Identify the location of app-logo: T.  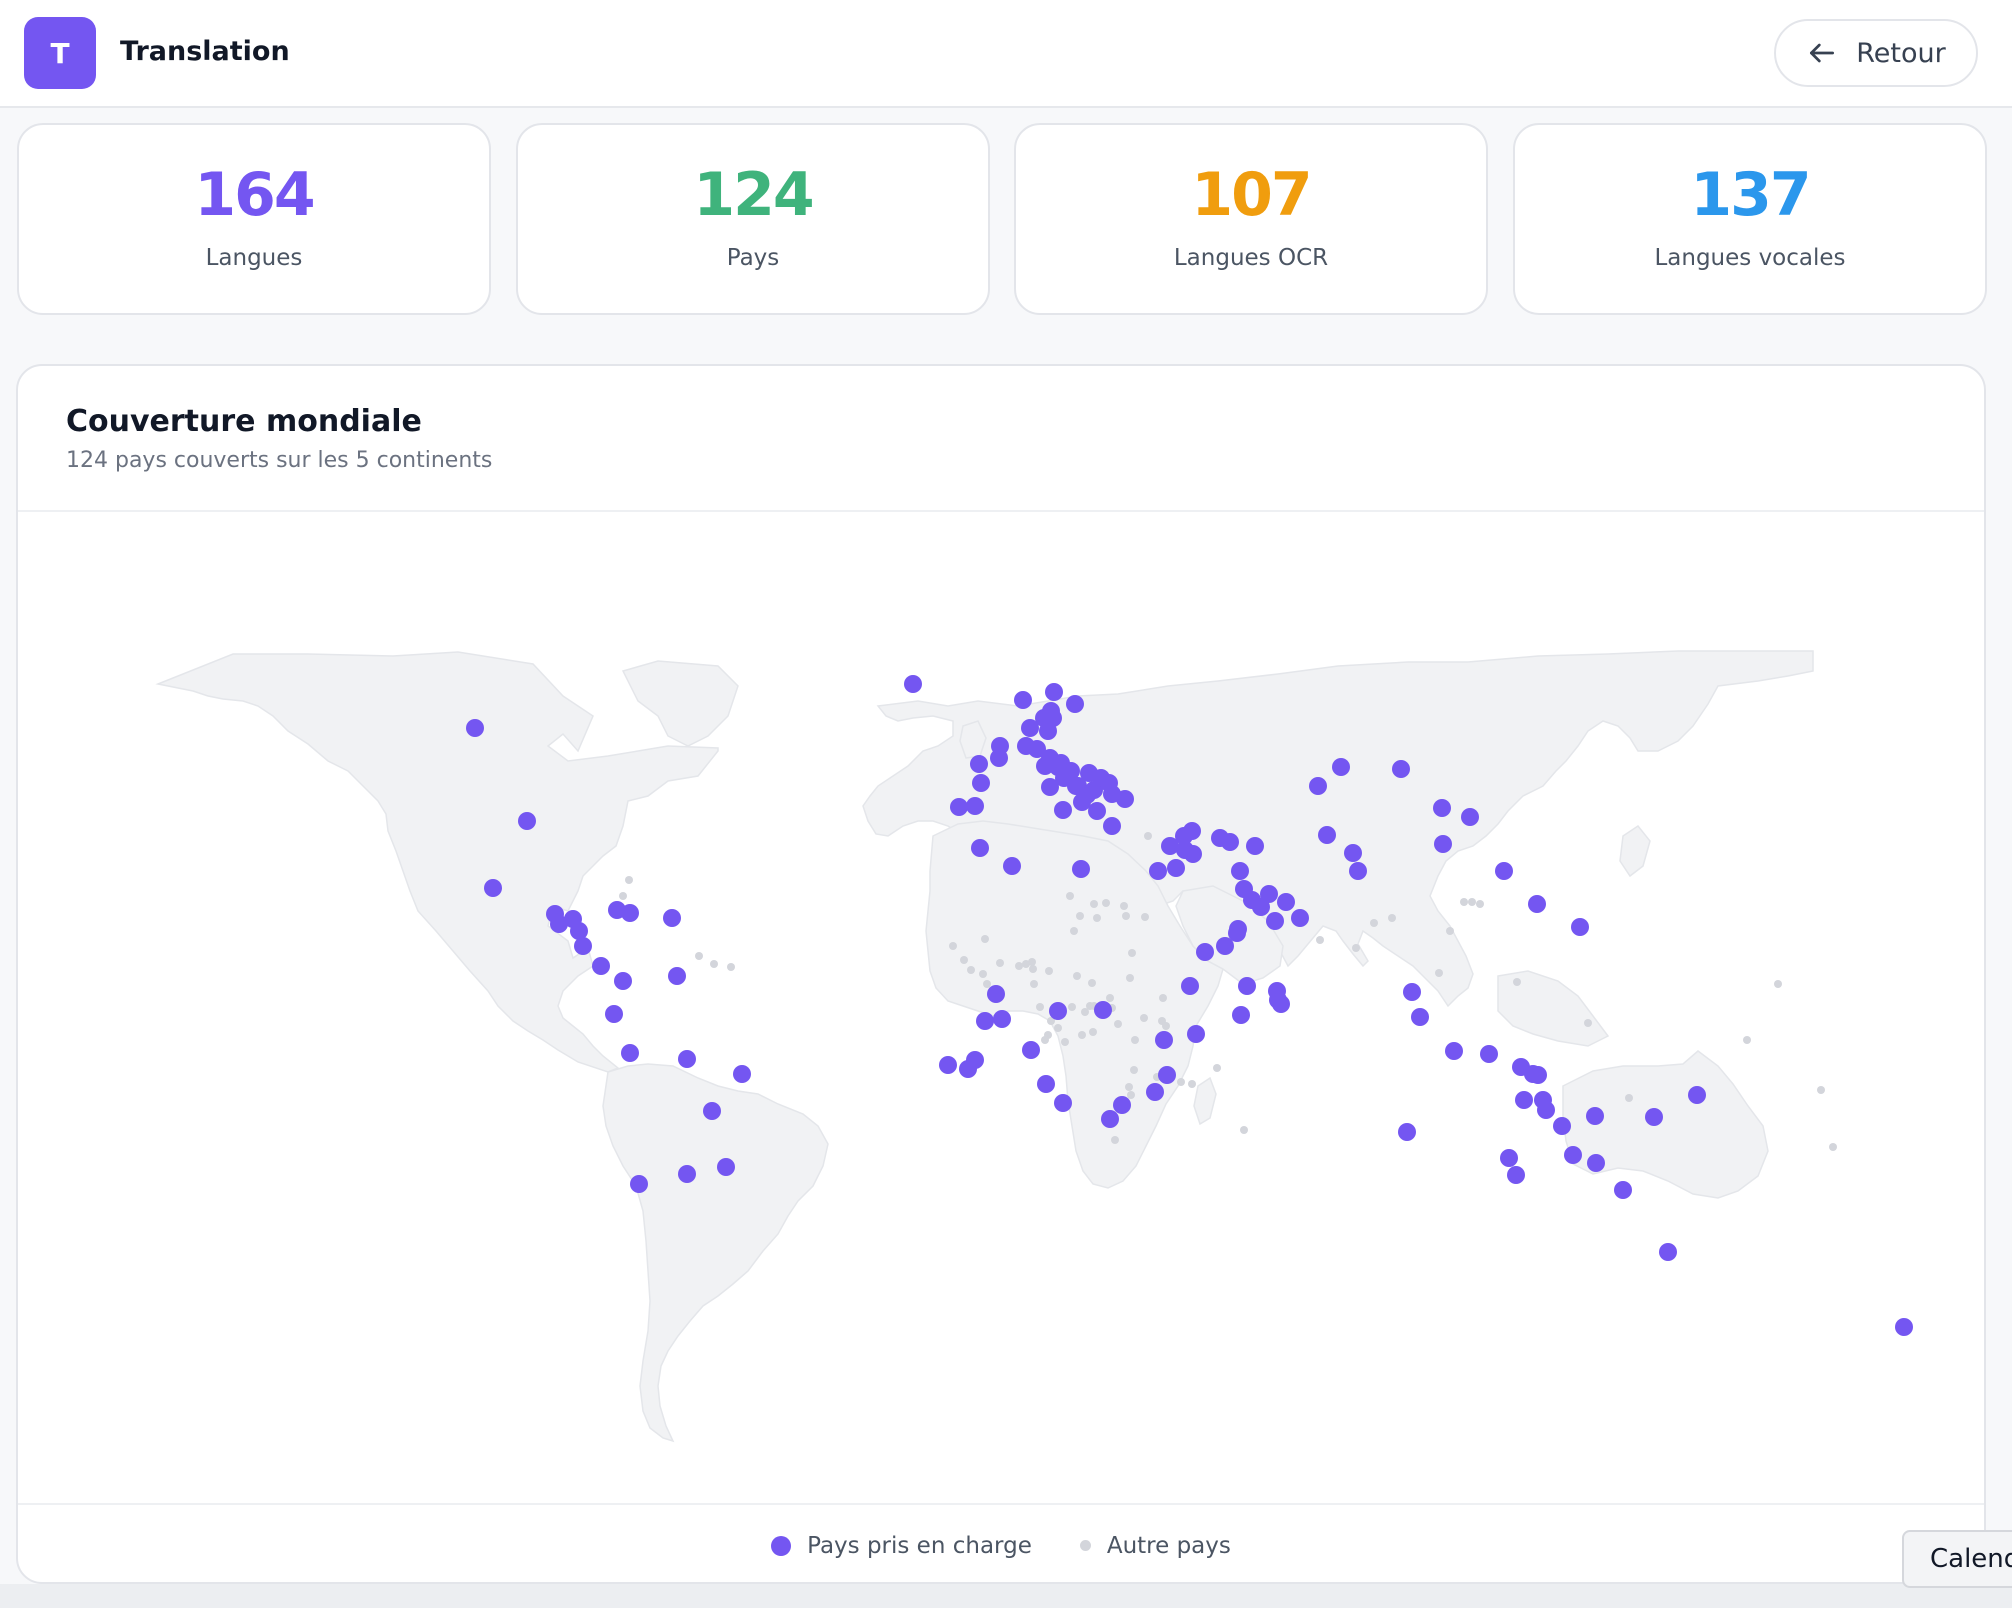
(60, 53).